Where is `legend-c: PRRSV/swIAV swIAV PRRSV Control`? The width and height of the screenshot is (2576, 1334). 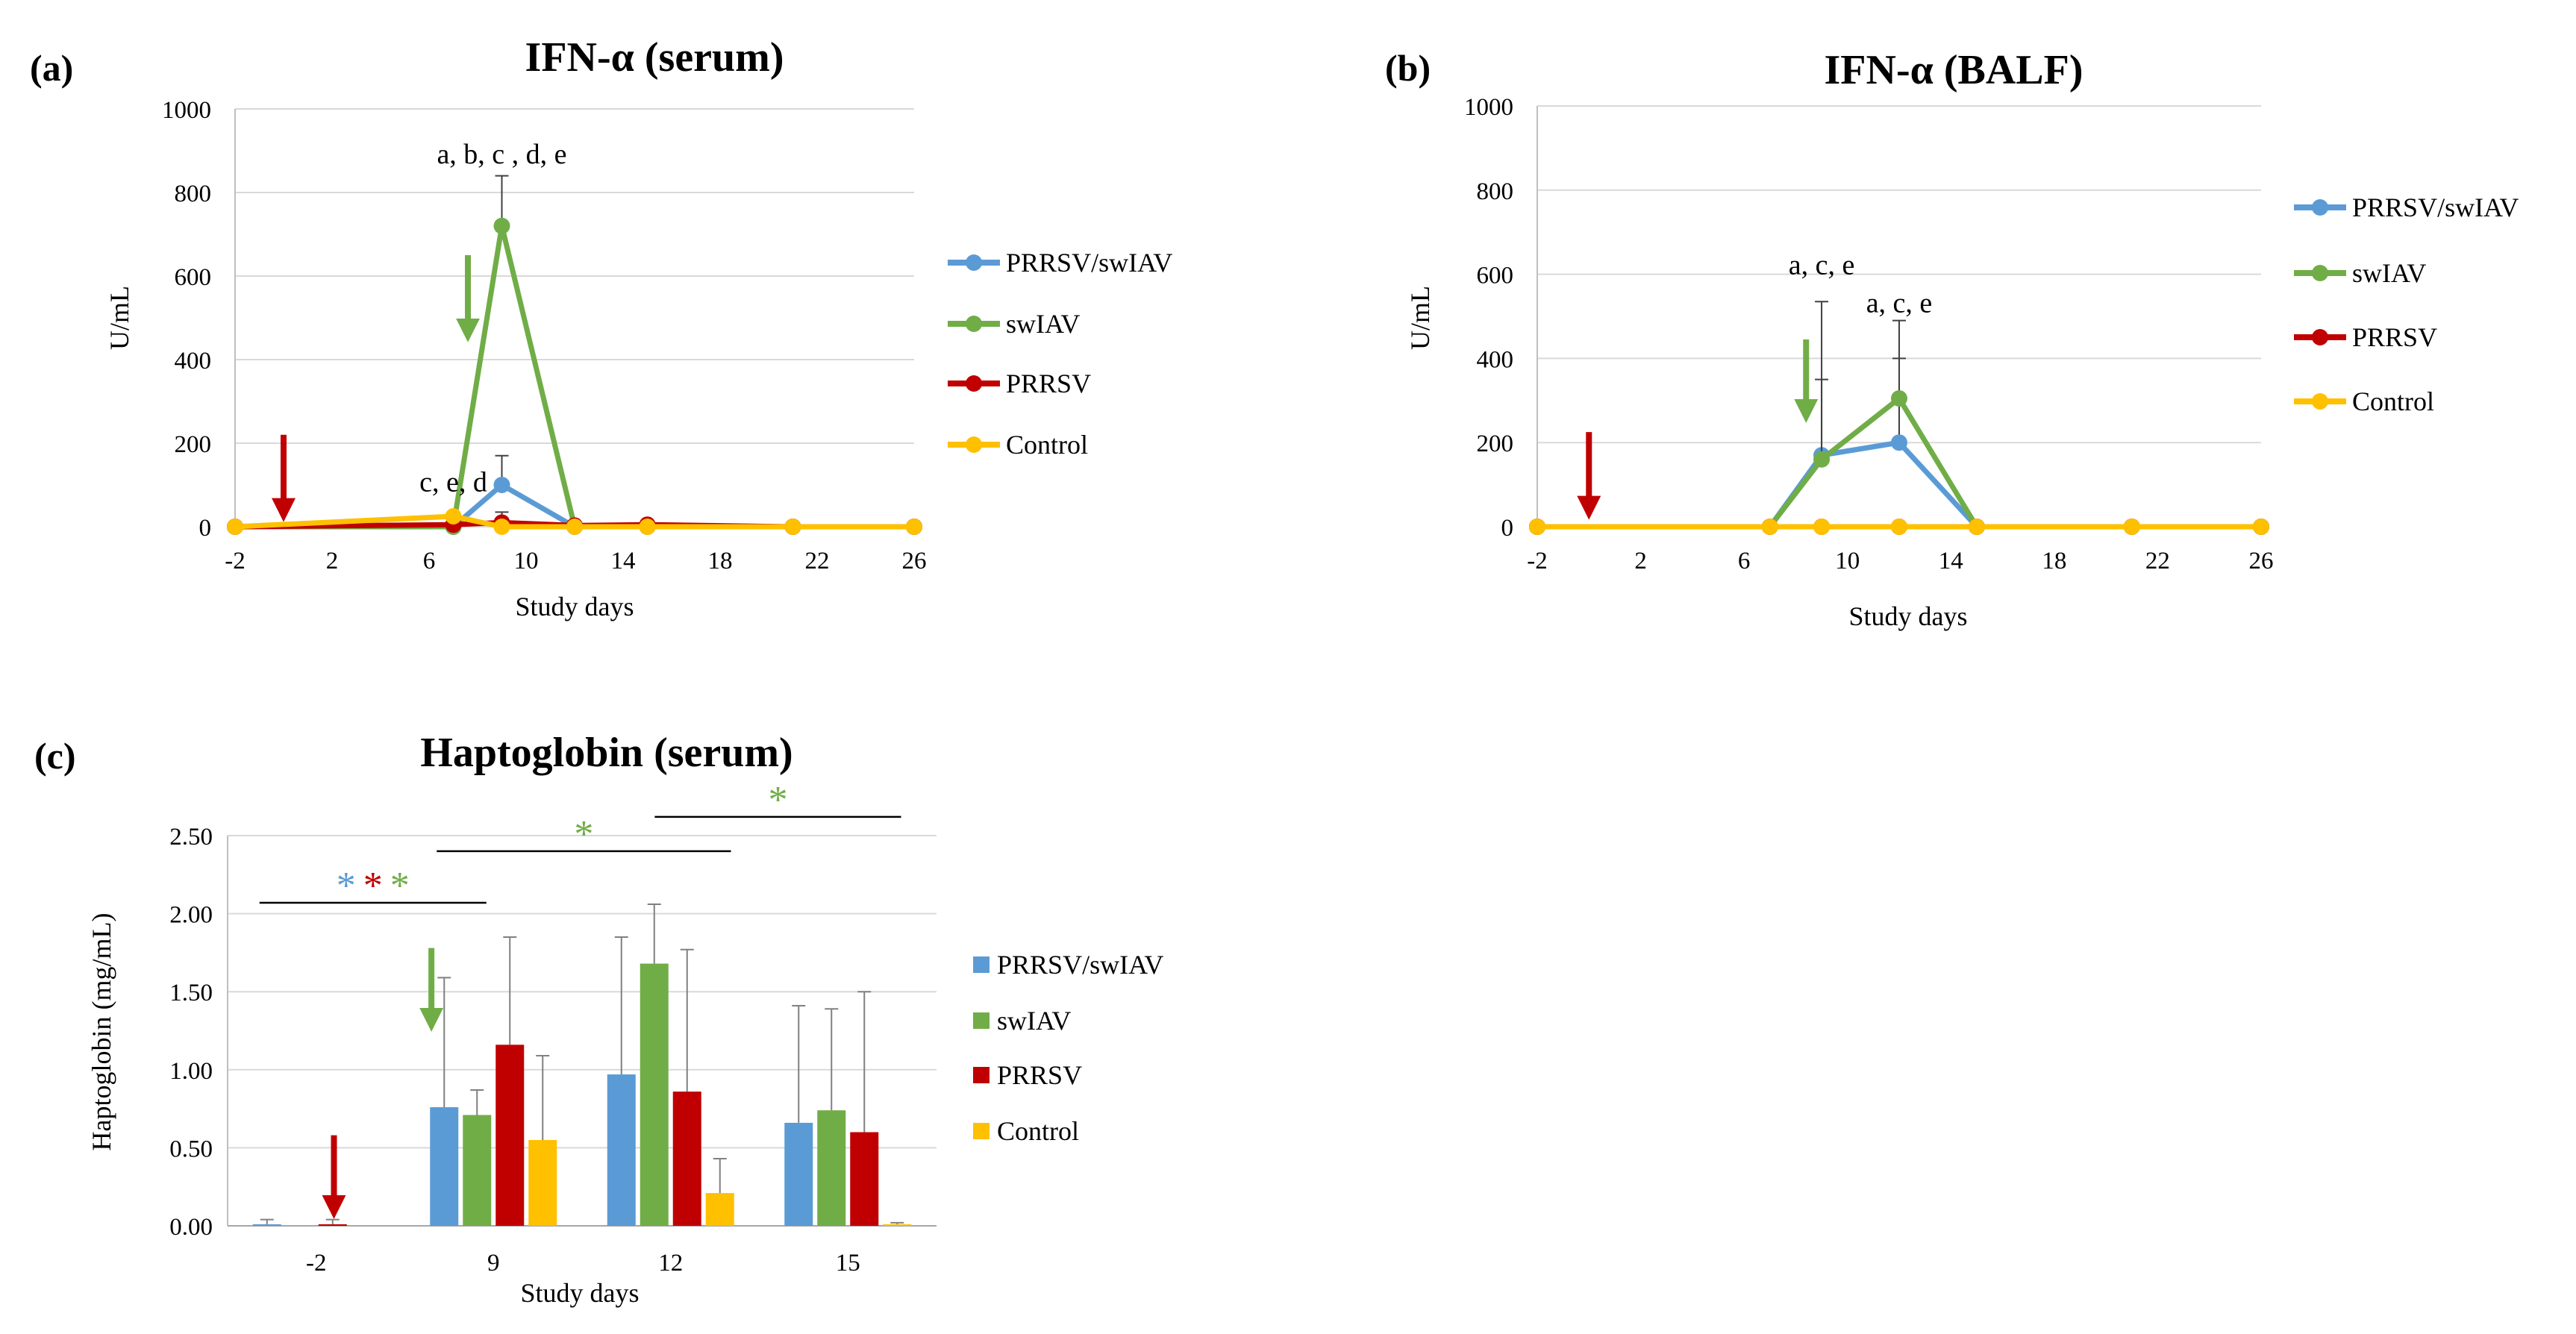 legend-c: PRRSV/swIAV swIAV PRRSV Control is located at coordinates (1068, 1048).